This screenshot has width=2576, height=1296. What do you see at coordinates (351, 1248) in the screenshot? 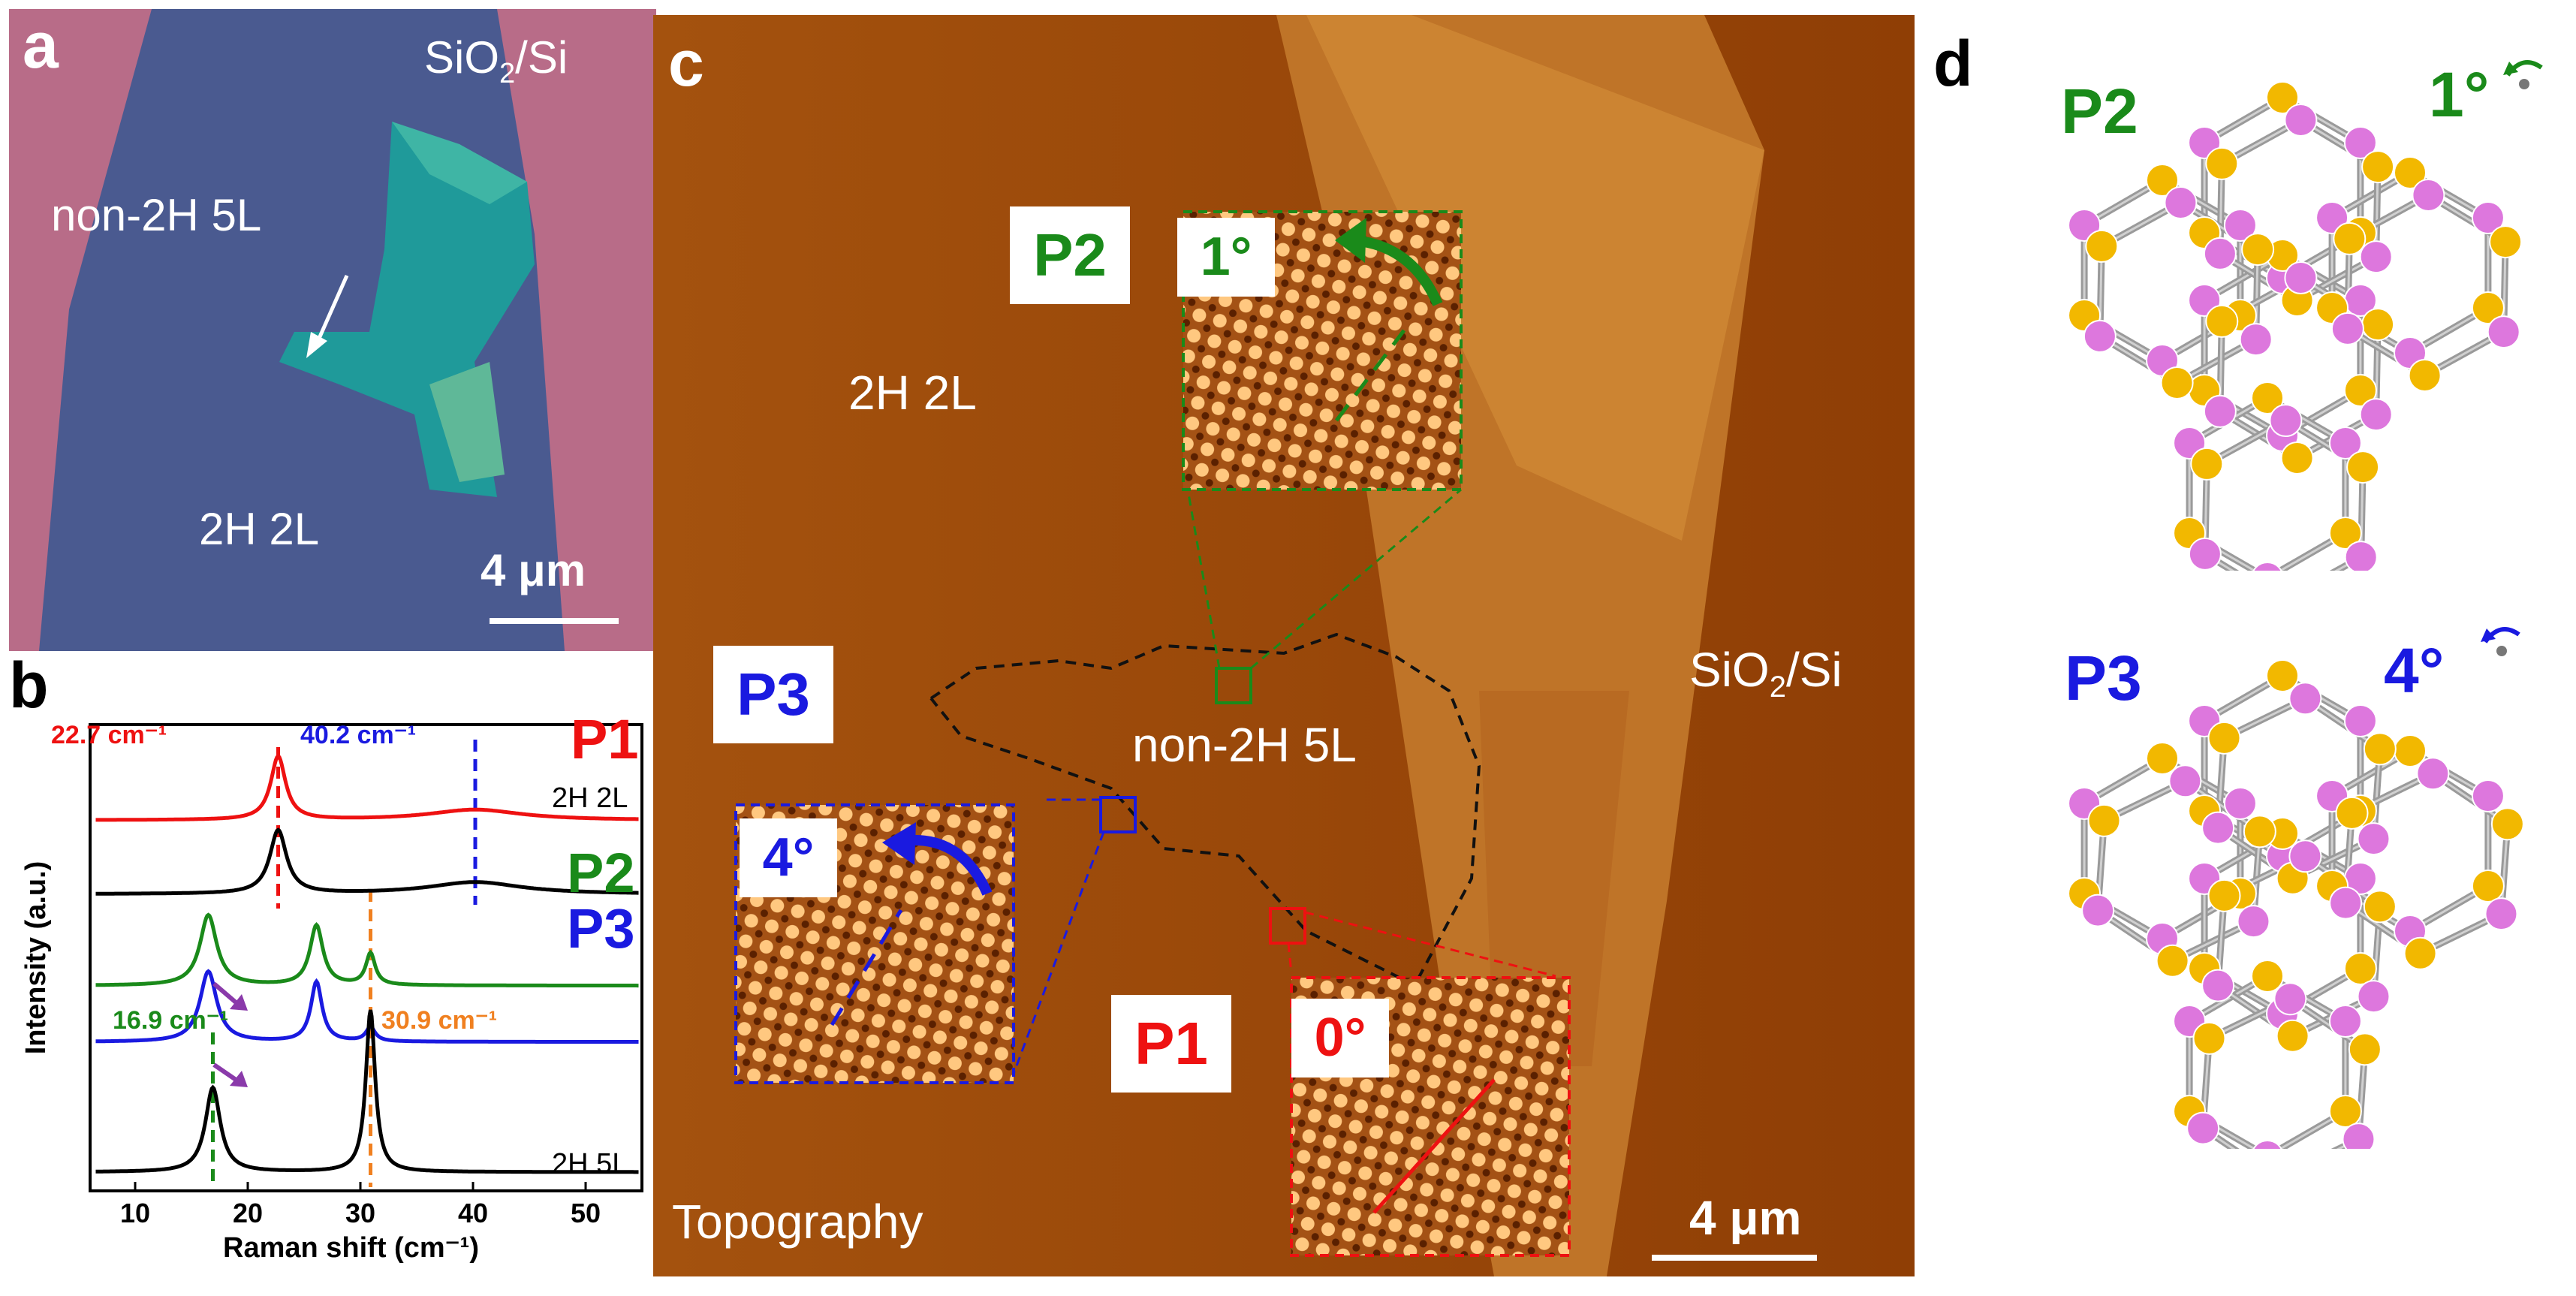
I see `x-axis-label: Raman shift (cm⁻¹)` at bounding box center [351, 1248].